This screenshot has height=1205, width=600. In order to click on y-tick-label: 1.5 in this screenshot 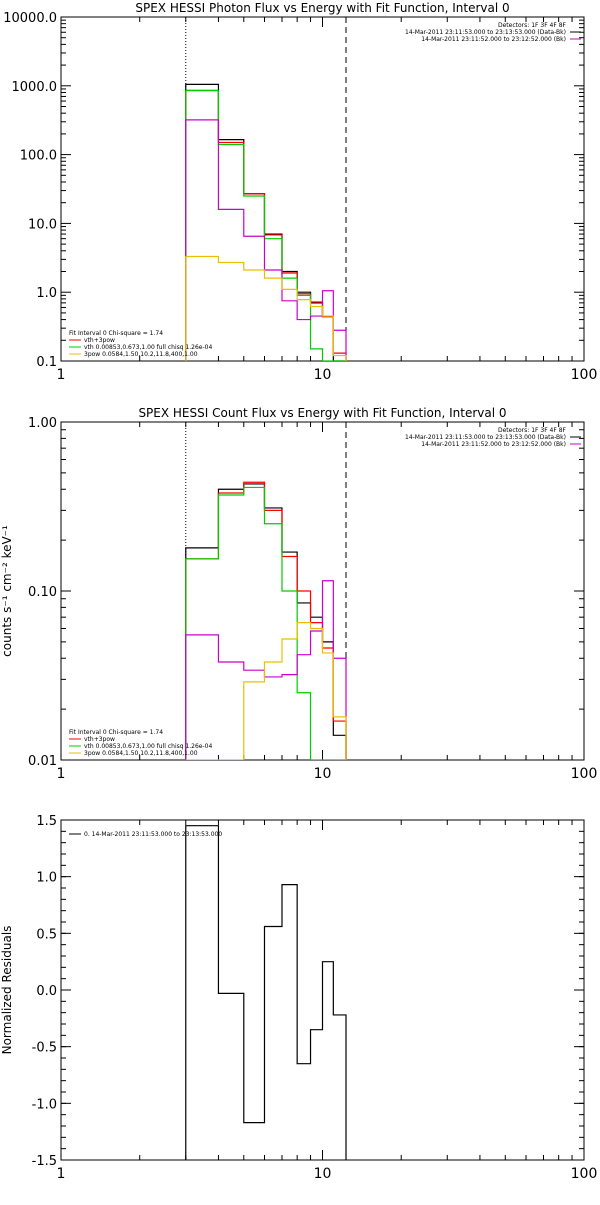, I will do `click(46, 821)`.